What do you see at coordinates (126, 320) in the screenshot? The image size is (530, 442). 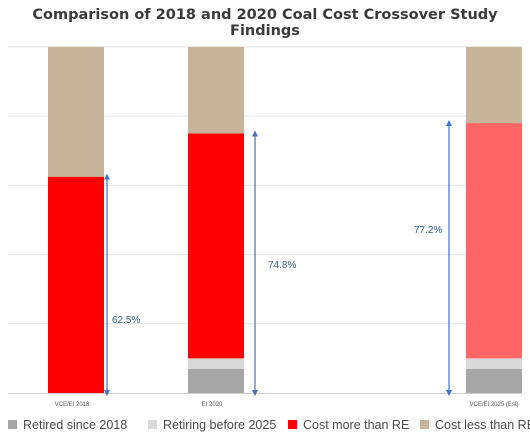 I see `annotation-label: 62.5%` at bounding box center [126, 320].